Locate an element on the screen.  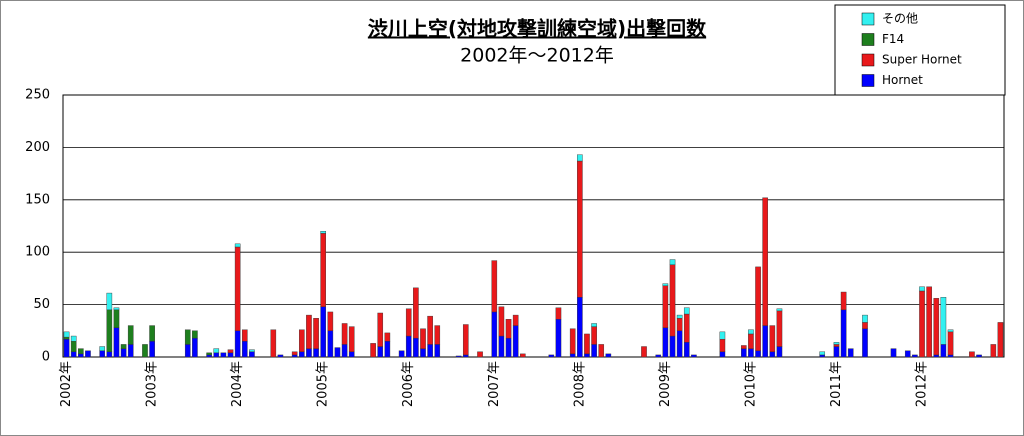
y-tick-label: 250 is located at coordinates (37, 95).